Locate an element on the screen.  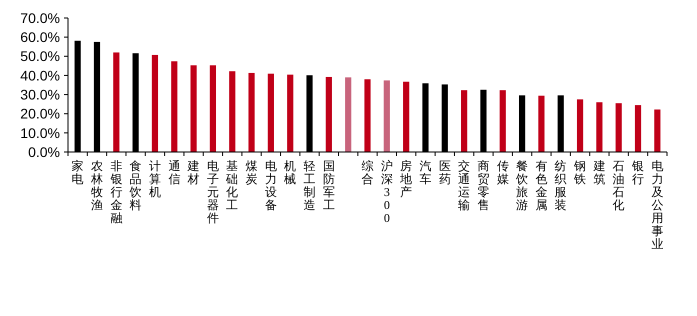
x-tick-label: 非银行金融 is located at coordinates (115, 192).